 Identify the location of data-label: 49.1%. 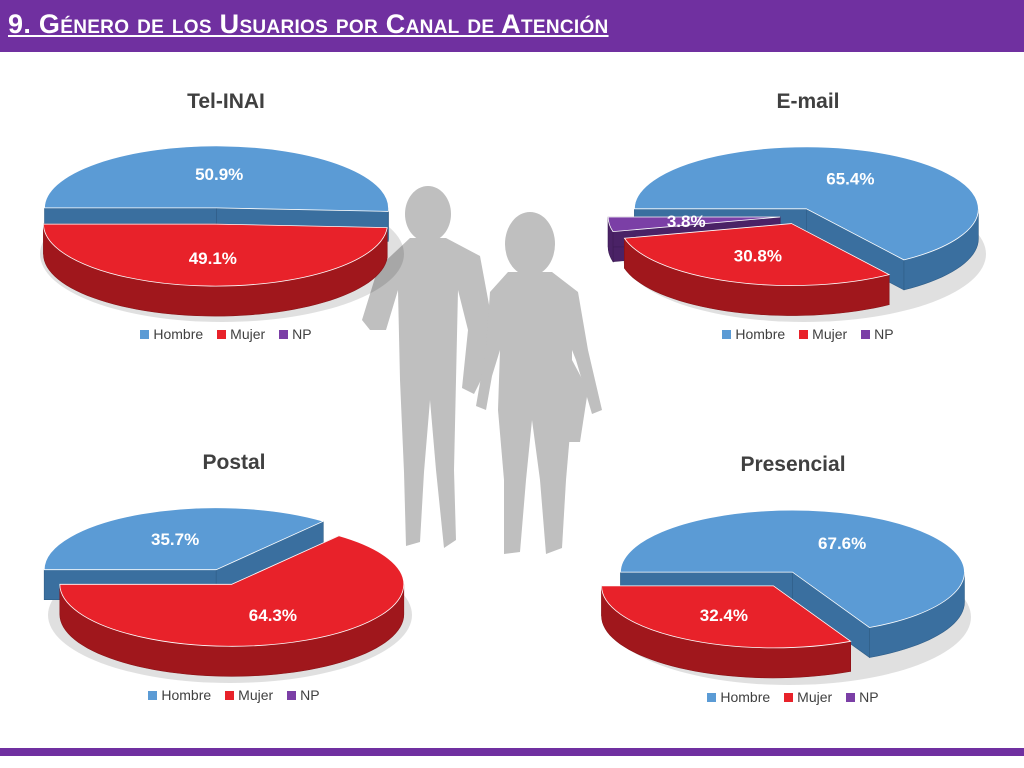
(213, 258).